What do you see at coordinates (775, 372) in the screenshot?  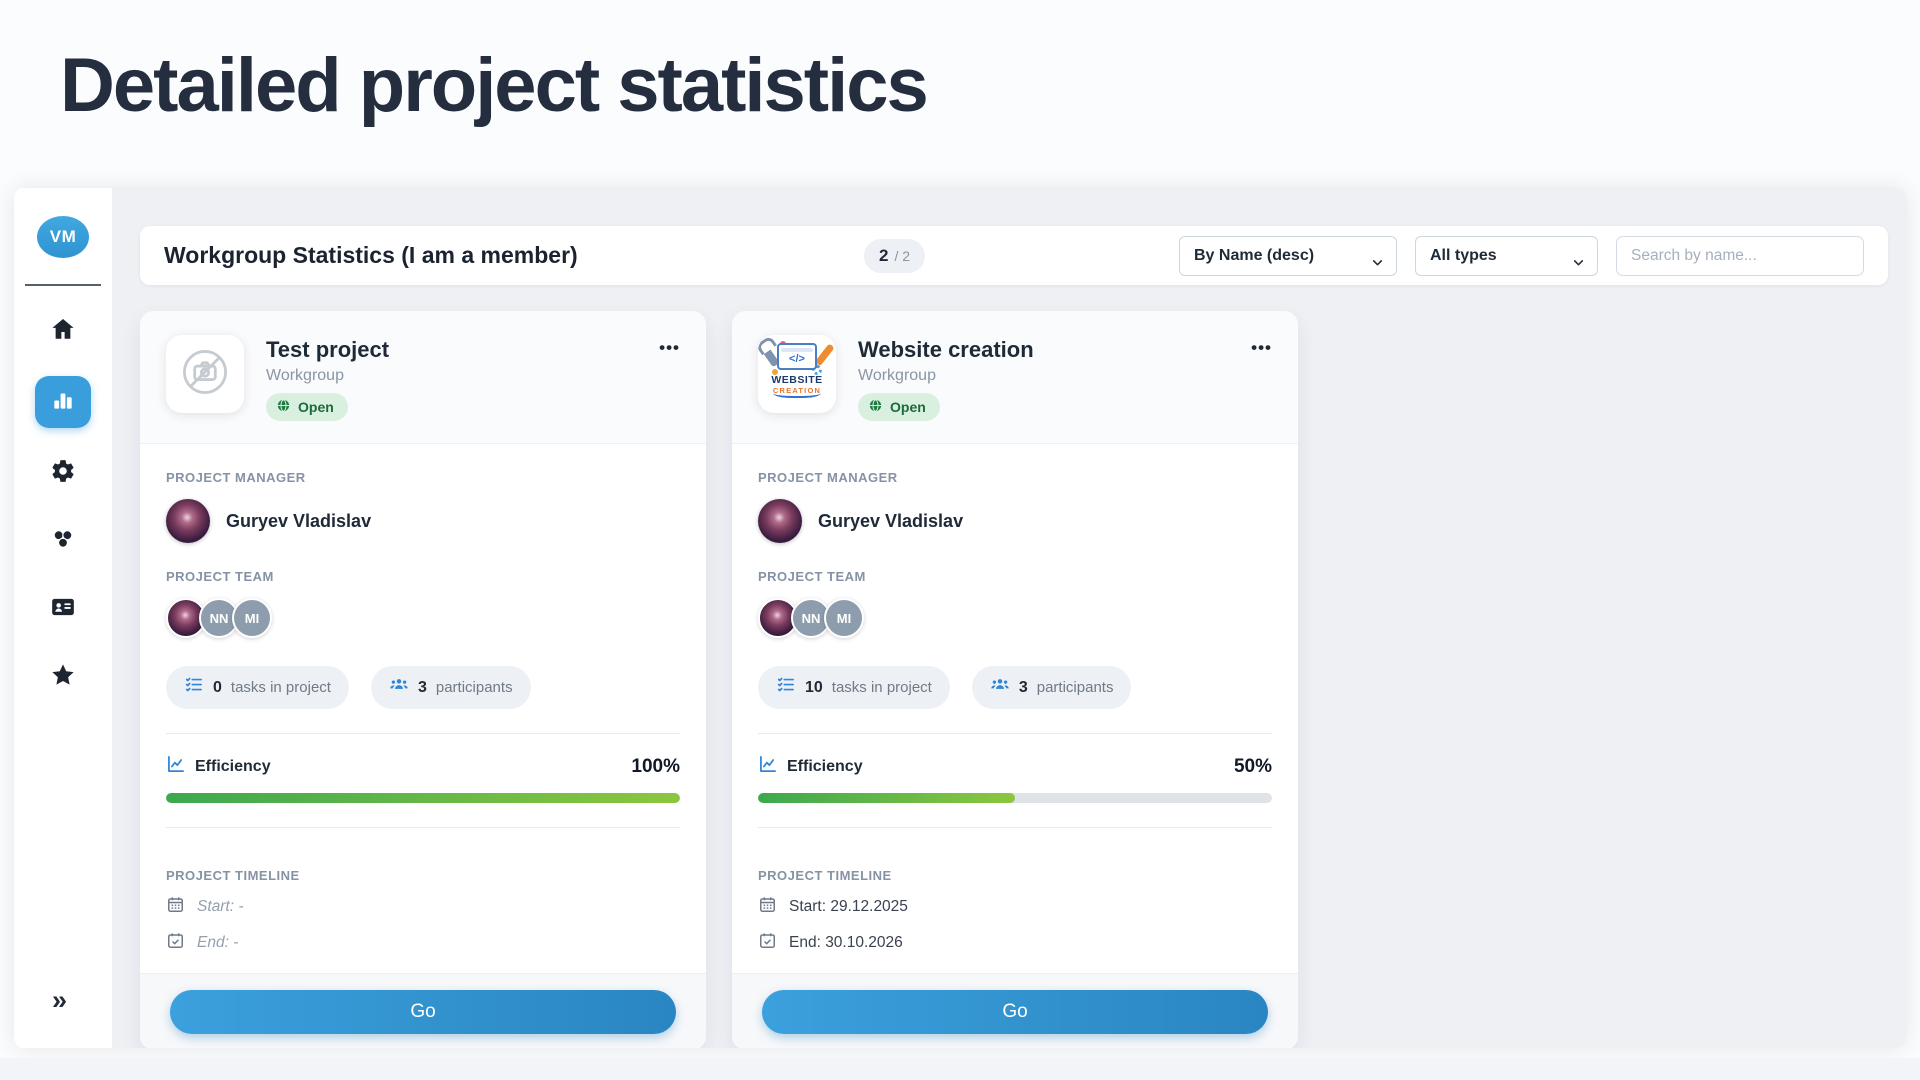 I see `paint-splash` at bounding box center [775, 372].